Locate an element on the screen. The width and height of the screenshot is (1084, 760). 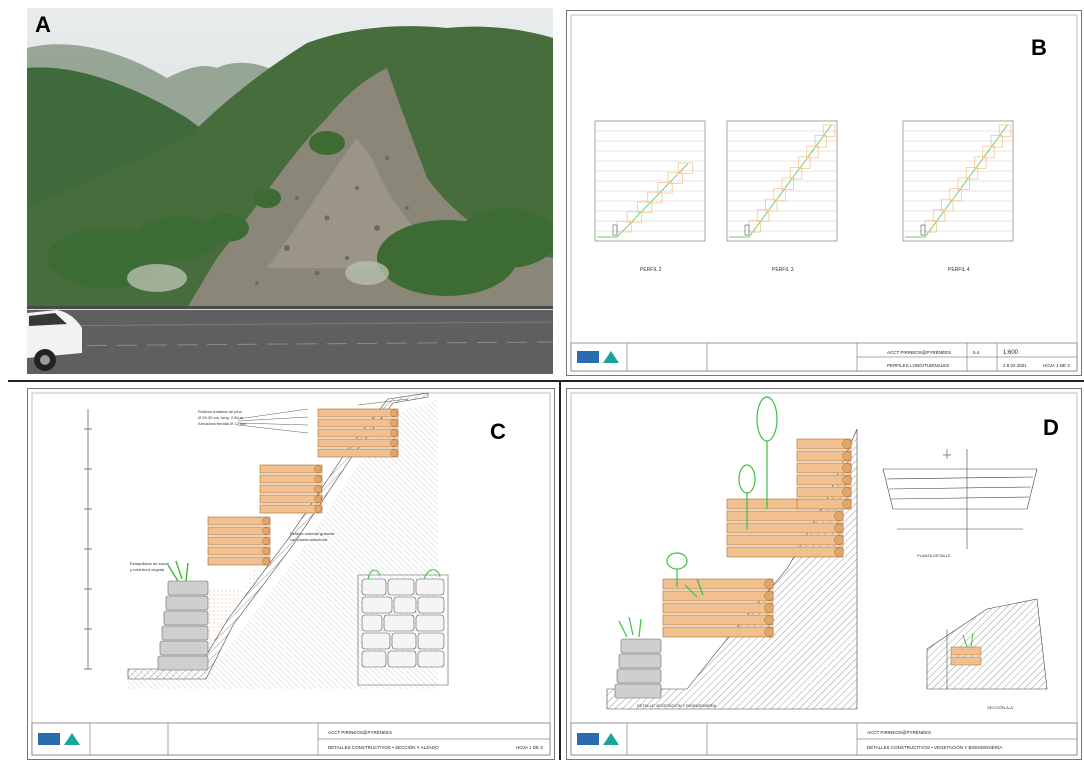
svg-text: Relleno material granular is located at coordinates (312, 533).